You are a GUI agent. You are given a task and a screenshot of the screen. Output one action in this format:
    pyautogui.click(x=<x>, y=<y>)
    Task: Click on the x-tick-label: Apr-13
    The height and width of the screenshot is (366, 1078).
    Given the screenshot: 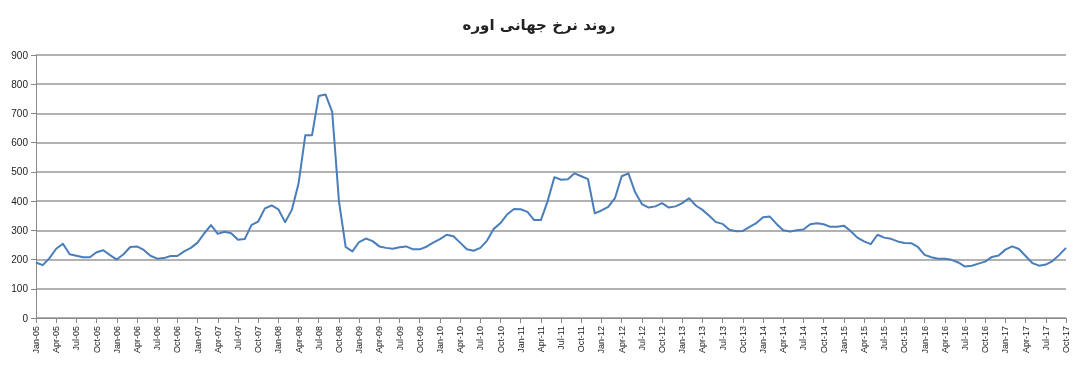 What is the action you would take?
    pyautogui.click(x=702, y=340)
    